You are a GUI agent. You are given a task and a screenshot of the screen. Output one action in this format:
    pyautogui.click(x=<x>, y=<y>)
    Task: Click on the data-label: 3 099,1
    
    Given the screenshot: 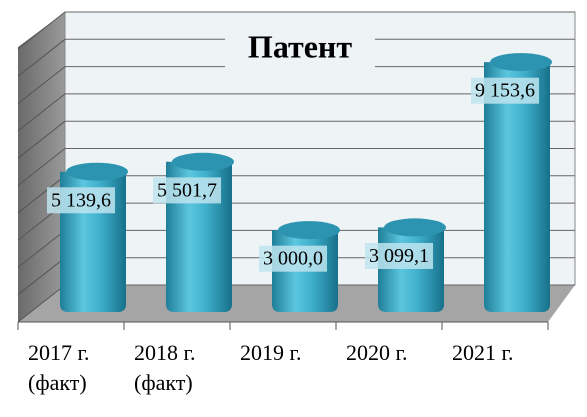 What is the action you would take?
    pyautogui.click(x=399, y=256)
    